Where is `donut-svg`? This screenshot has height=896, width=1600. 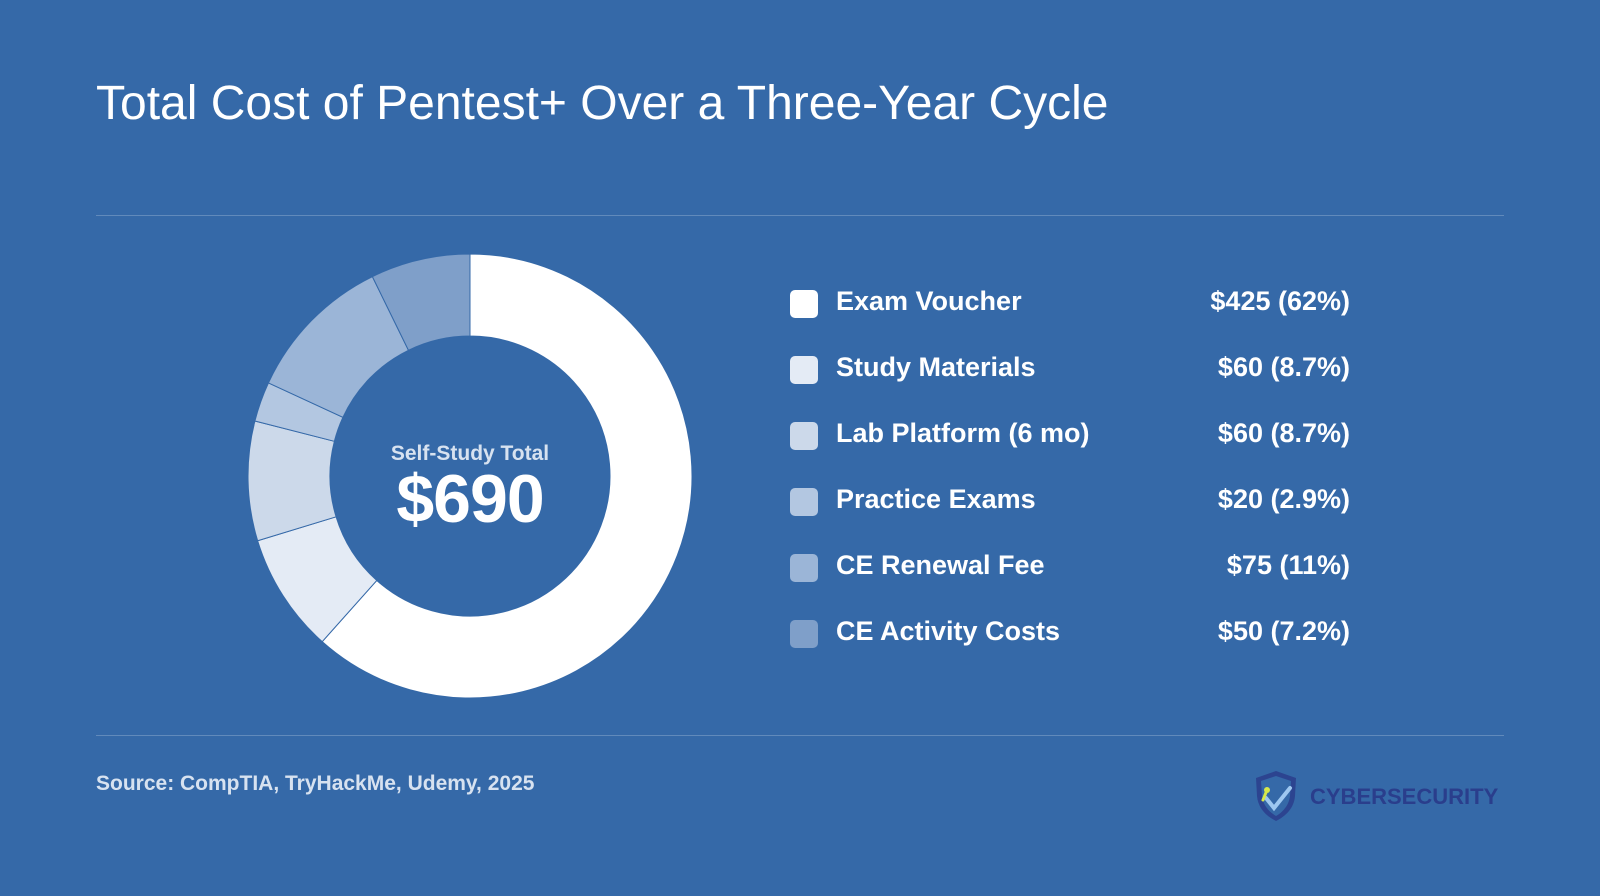 donut-svg is located at coordinates (470, 476).